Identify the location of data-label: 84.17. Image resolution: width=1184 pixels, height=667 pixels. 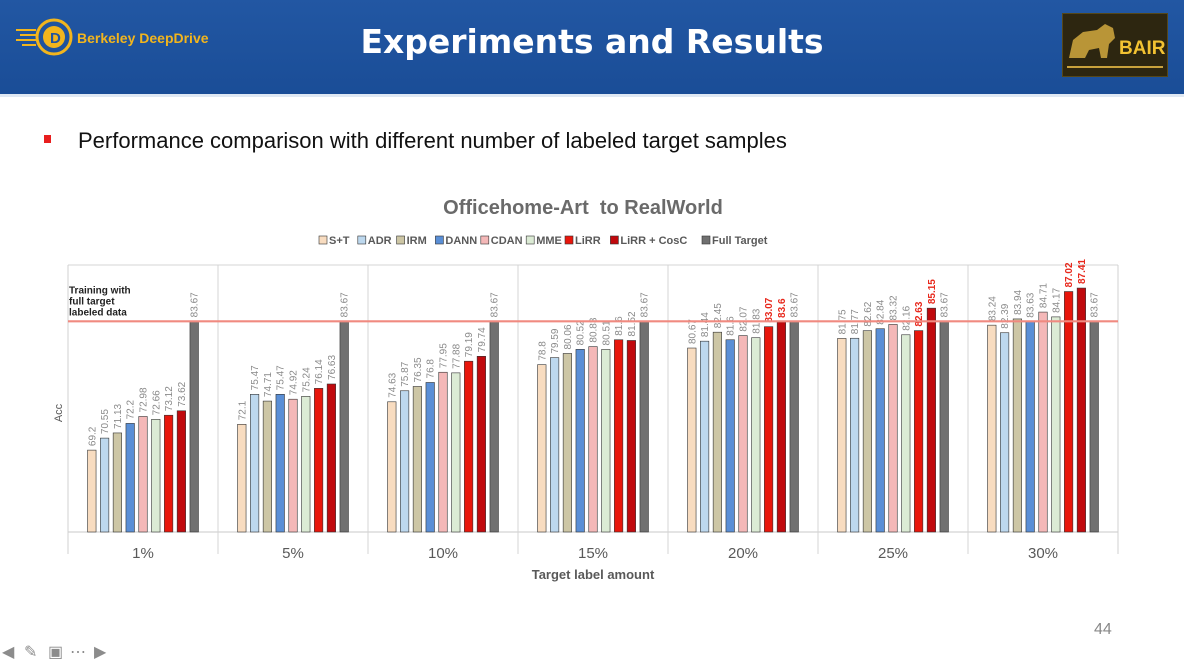
(1056, 299).